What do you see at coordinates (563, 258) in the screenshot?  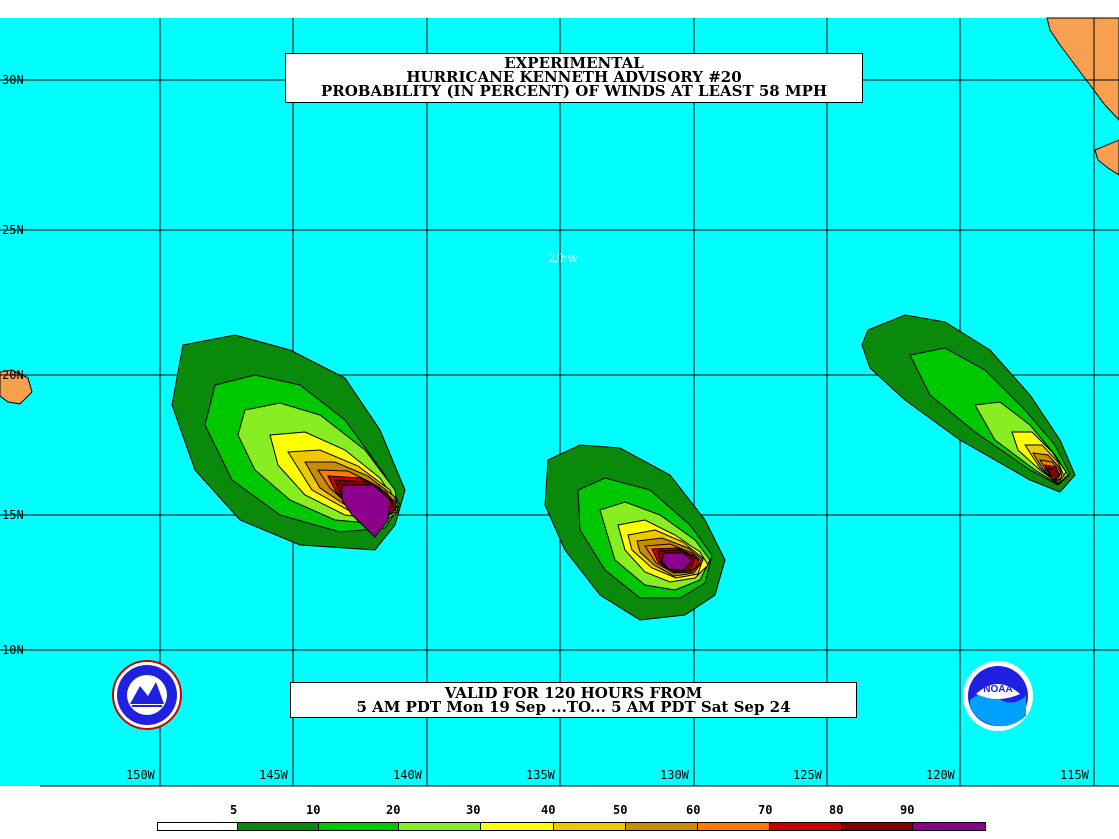 I see `forecaster-initials: 2/hw` at bounding box center [563, 258].